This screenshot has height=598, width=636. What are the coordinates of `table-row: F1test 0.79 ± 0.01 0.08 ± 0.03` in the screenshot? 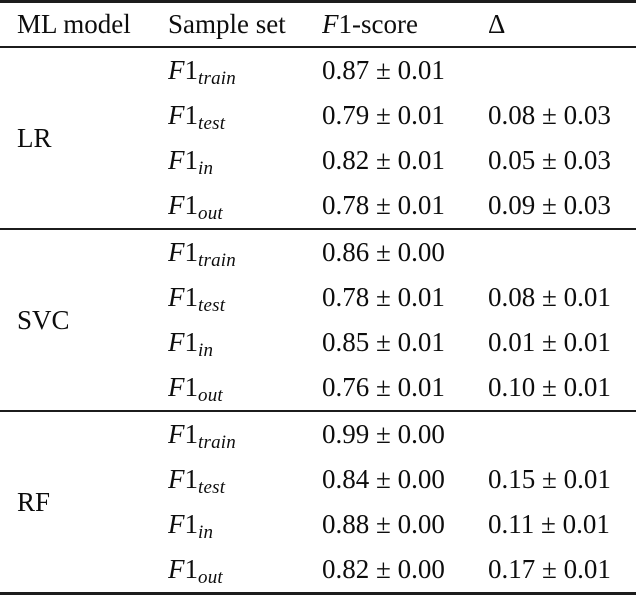 It's located at (318, 115).